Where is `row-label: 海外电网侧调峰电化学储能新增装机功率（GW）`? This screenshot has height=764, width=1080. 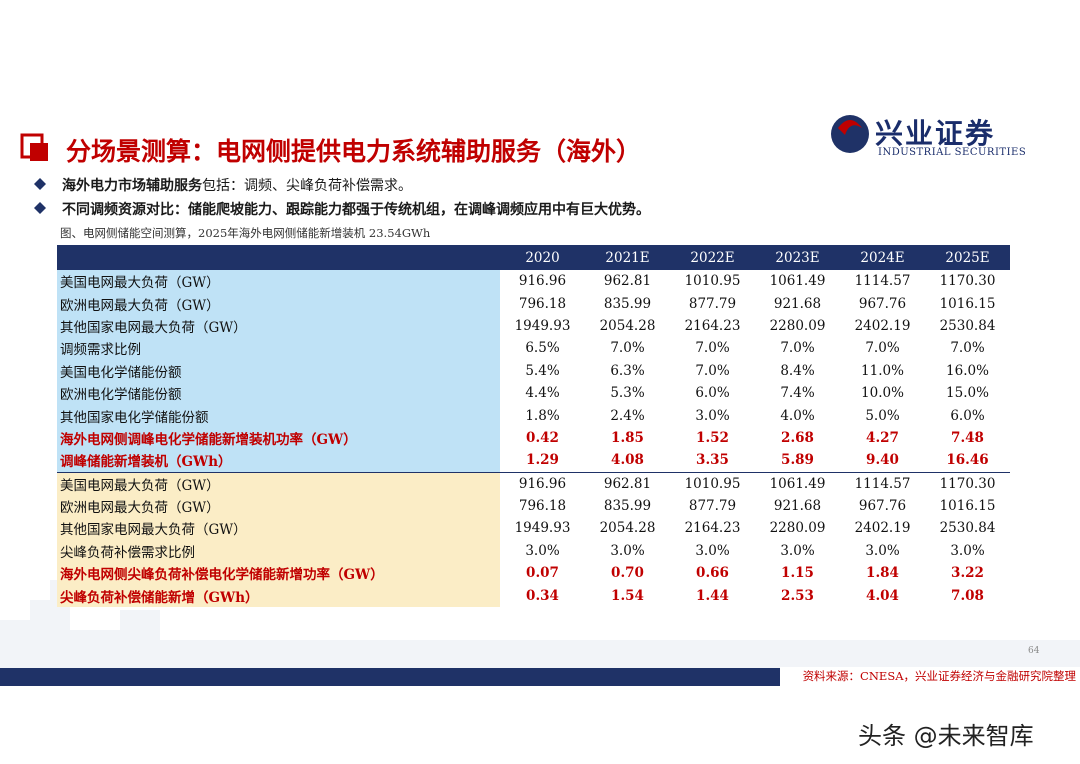
row-label: 海外电网侧调峰电化学储能新增装机功率（GW） is located at coordinates (278, 438).